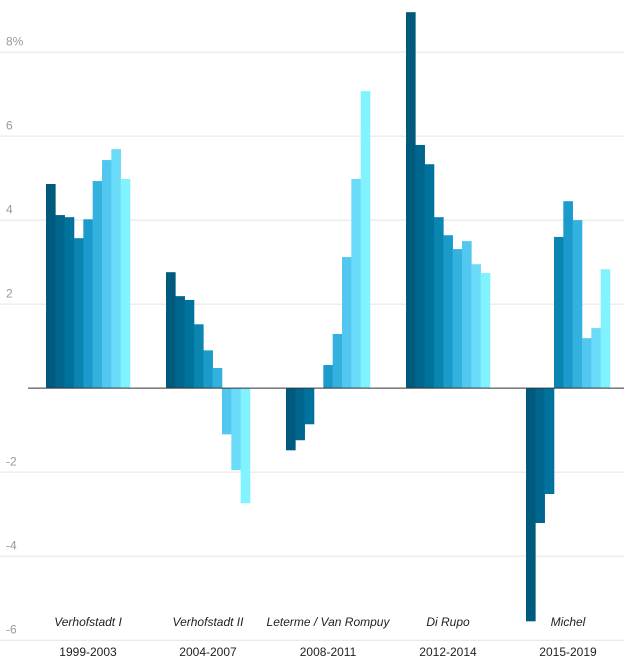  What do you see at coordinates (209, 622) in the screenshot?
I see `group-label: Verhofstadt II` at bounding box center [209, 622].